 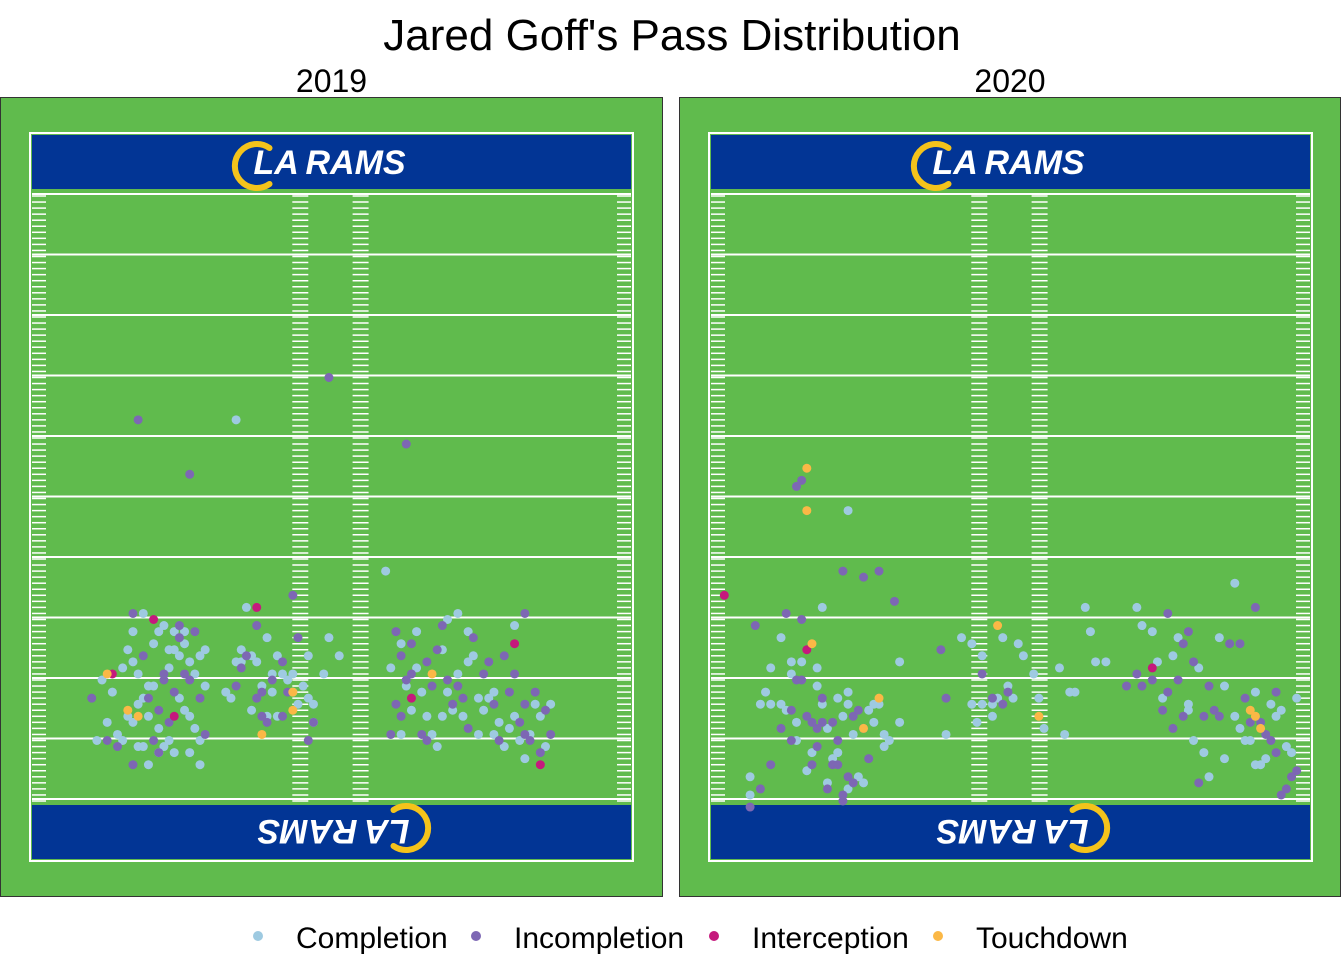 I want to click on endzone-bottom, so click(x=1010, y=832).